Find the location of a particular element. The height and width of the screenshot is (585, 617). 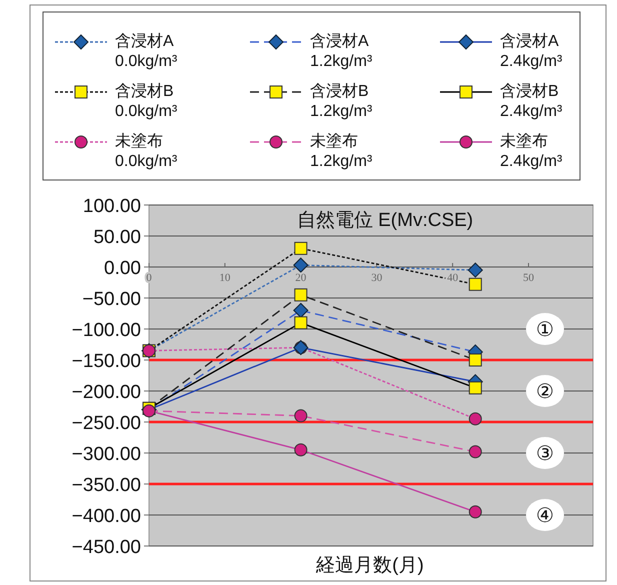

y-tick-label: −400.00 is located at coordinates (106, 516).